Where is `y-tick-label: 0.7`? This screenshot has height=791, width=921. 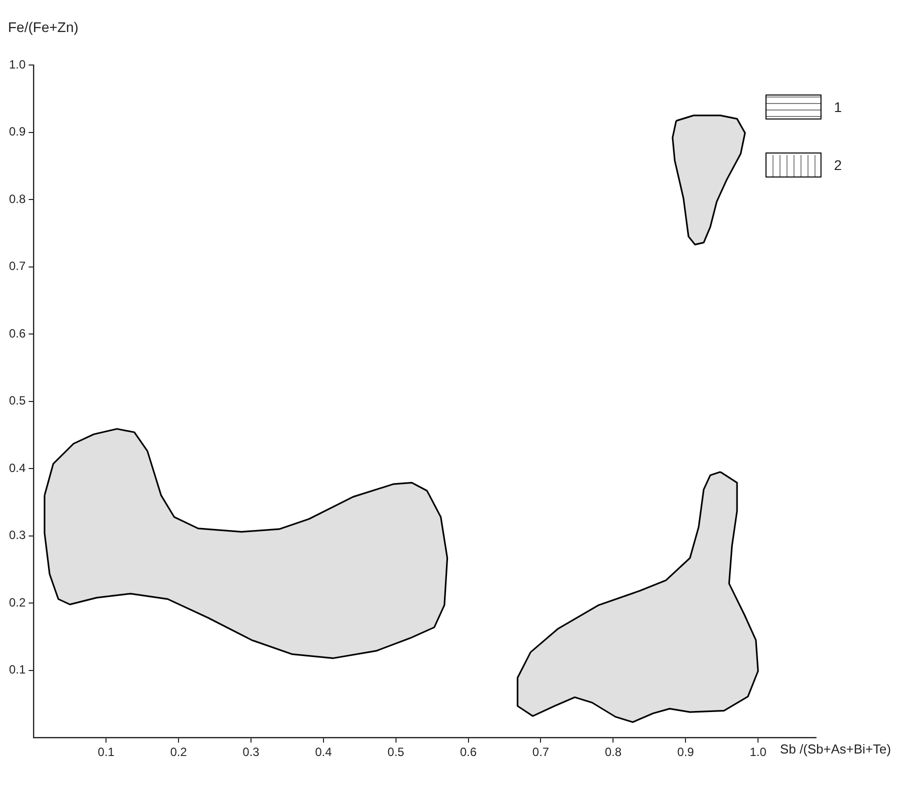
y-tick-label: 0.7 is located at coordinates (17, 266).